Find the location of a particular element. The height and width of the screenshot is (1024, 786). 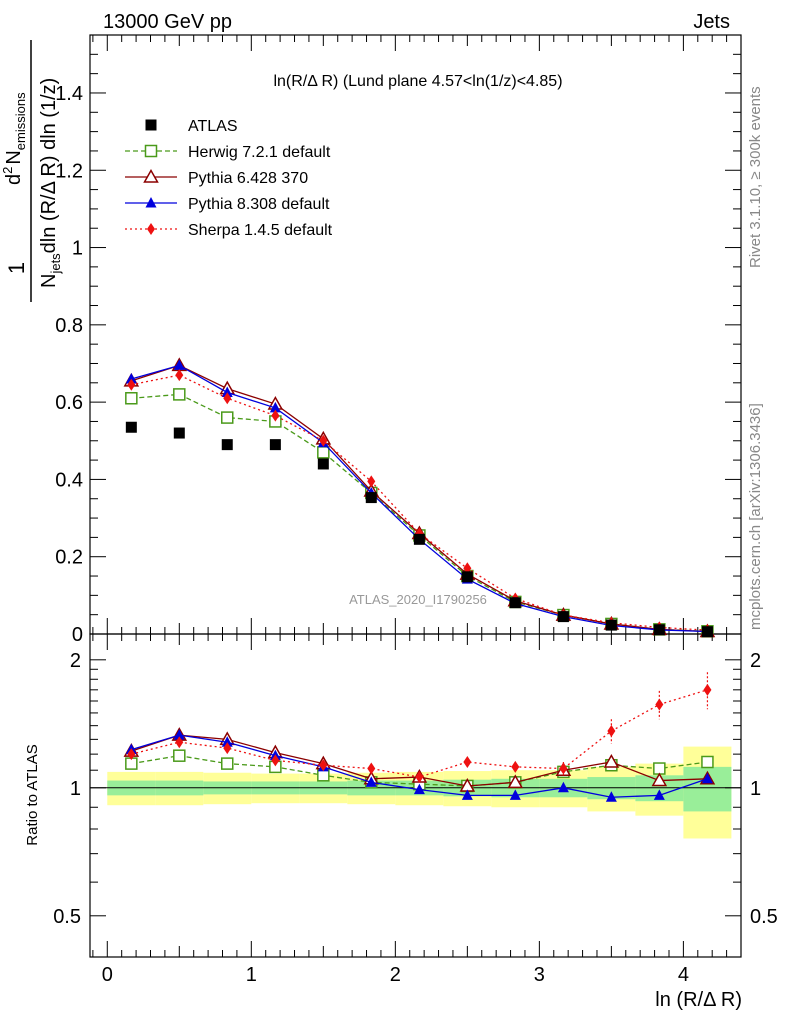

ylabel-n-em: N is located at coordinates (14, 157).